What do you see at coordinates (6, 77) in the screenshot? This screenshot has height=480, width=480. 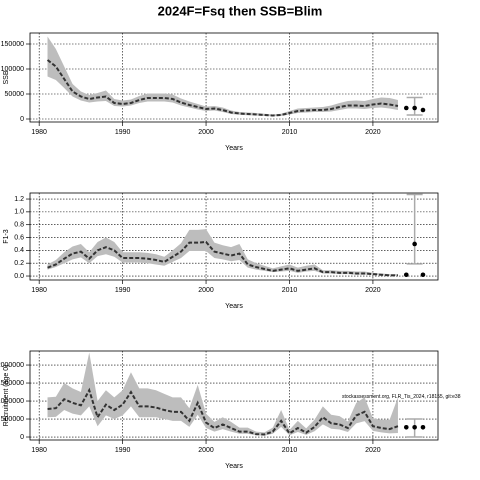 I see `y-axis-label: SSB` at bounding box center [6, 77].